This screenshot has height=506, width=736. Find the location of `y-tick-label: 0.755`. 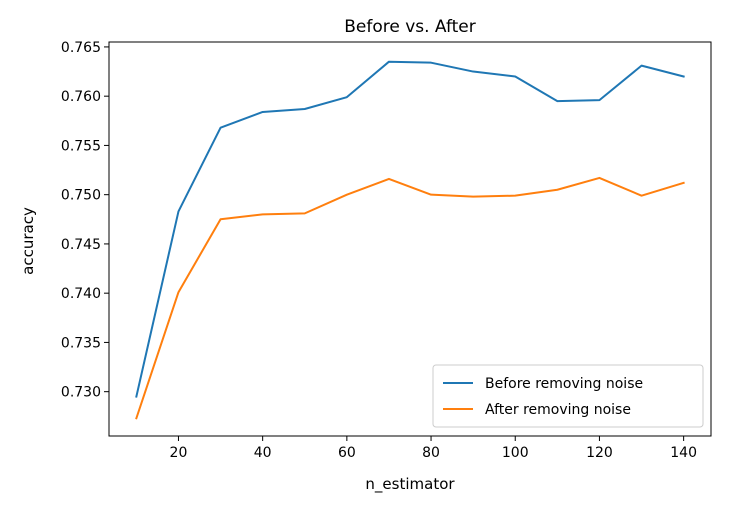

y-tick-label: 0.755 is located at coordinates (81, 146).